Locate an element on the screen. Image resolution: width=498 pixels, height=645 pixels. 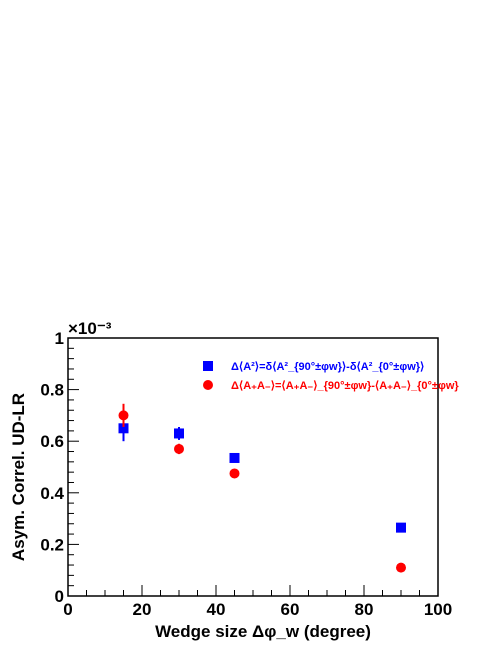
x-tick-label: 80 is located at coordinates (364, 609).